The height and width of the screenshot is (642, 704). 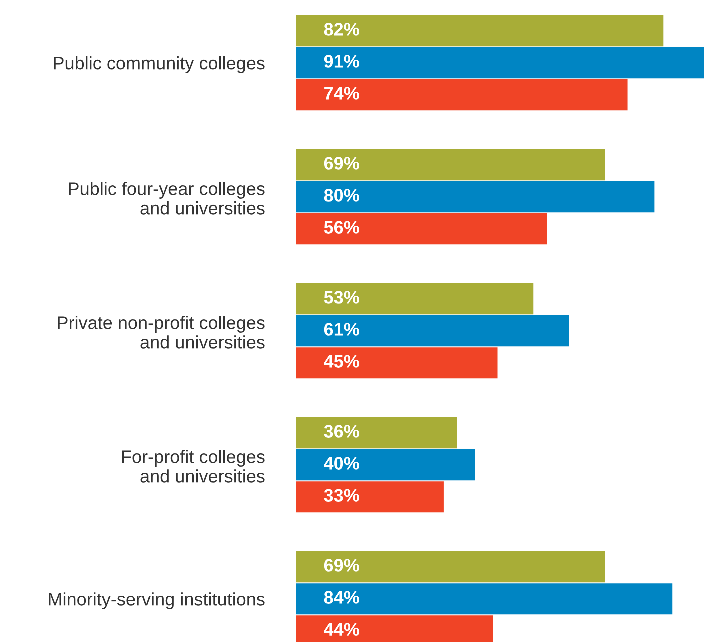 What do you see at coordinates (342, 361) in the screenshot?
I see `data-label: 45%` at bounding box center [342, 361].